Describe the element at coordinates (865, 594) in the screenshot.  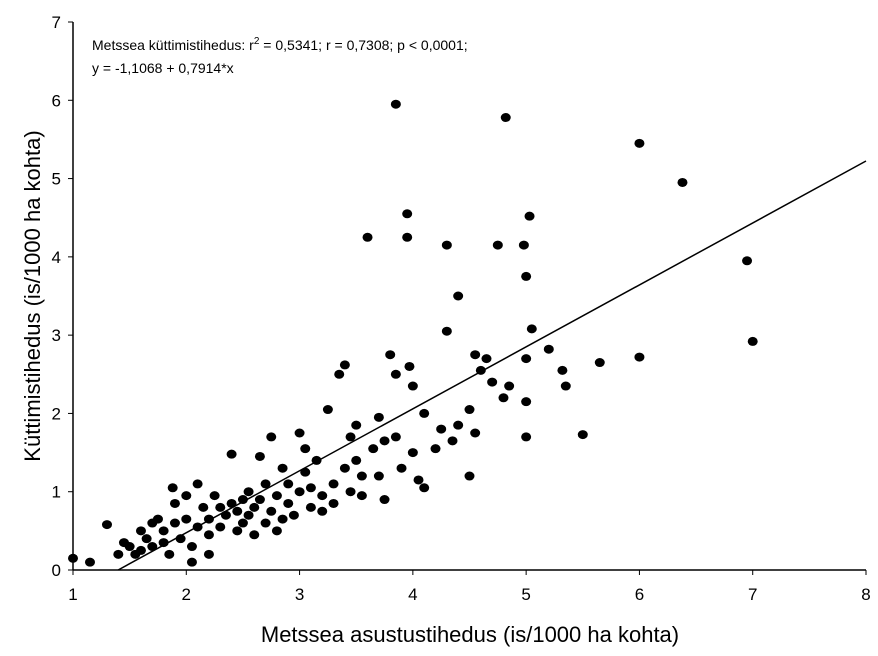
I see `x-tick-label: 8` at that location.